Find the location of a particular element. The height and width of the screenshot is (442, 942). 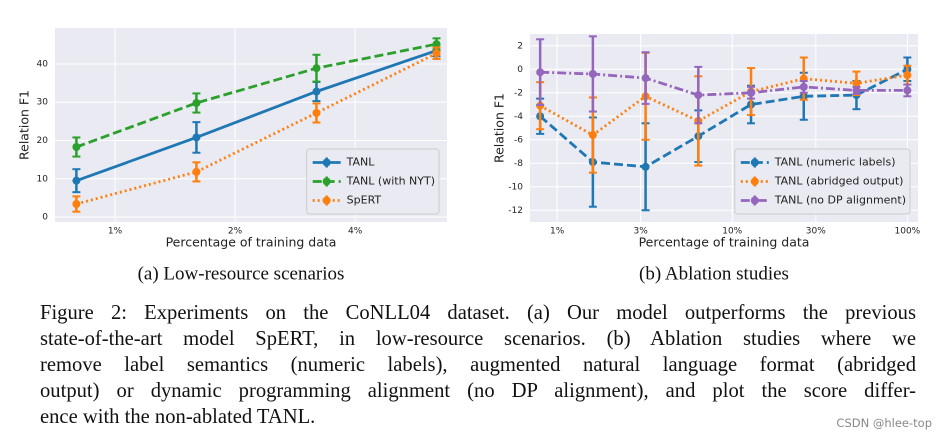

y-tick-label: 2 is located at coordinates (520, 46).